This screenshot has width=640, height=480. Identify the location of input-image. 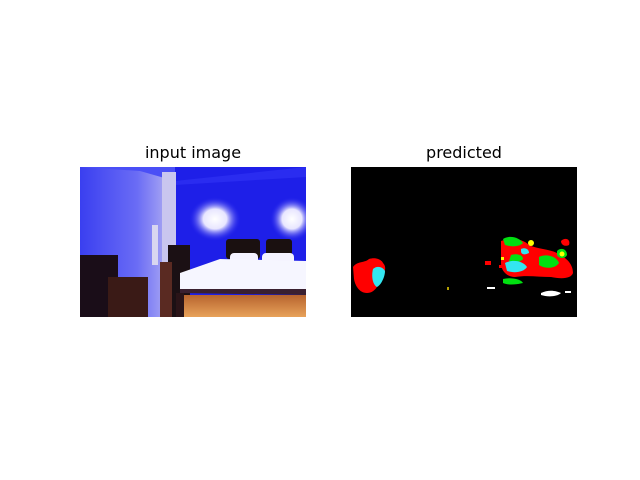
(193, 242).